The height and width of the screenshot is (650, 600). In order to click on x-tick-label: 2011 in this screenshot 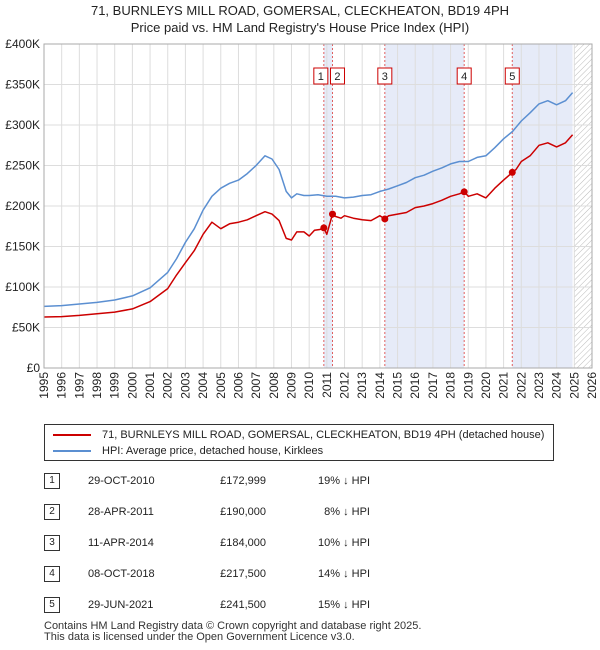, I will do `click(327, 385)`.